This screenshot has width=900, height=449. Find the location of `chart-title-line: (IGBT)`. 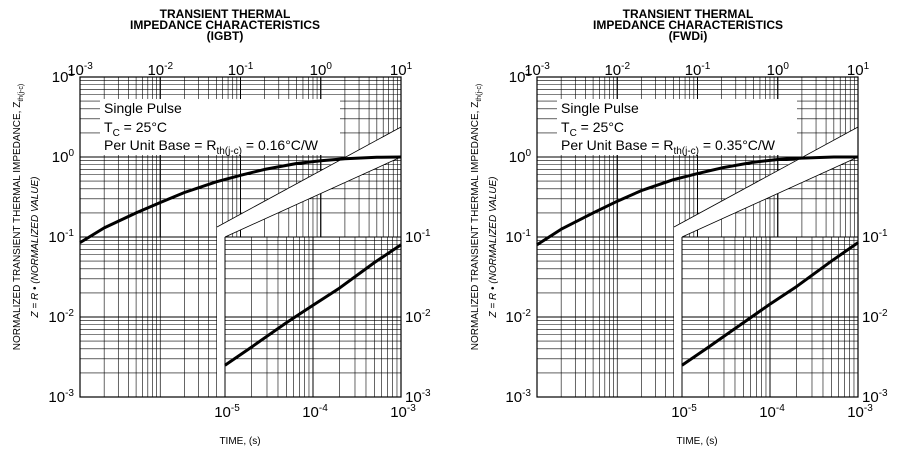

chart-title-line: (IGBT) is located at coordinates (225, 36).